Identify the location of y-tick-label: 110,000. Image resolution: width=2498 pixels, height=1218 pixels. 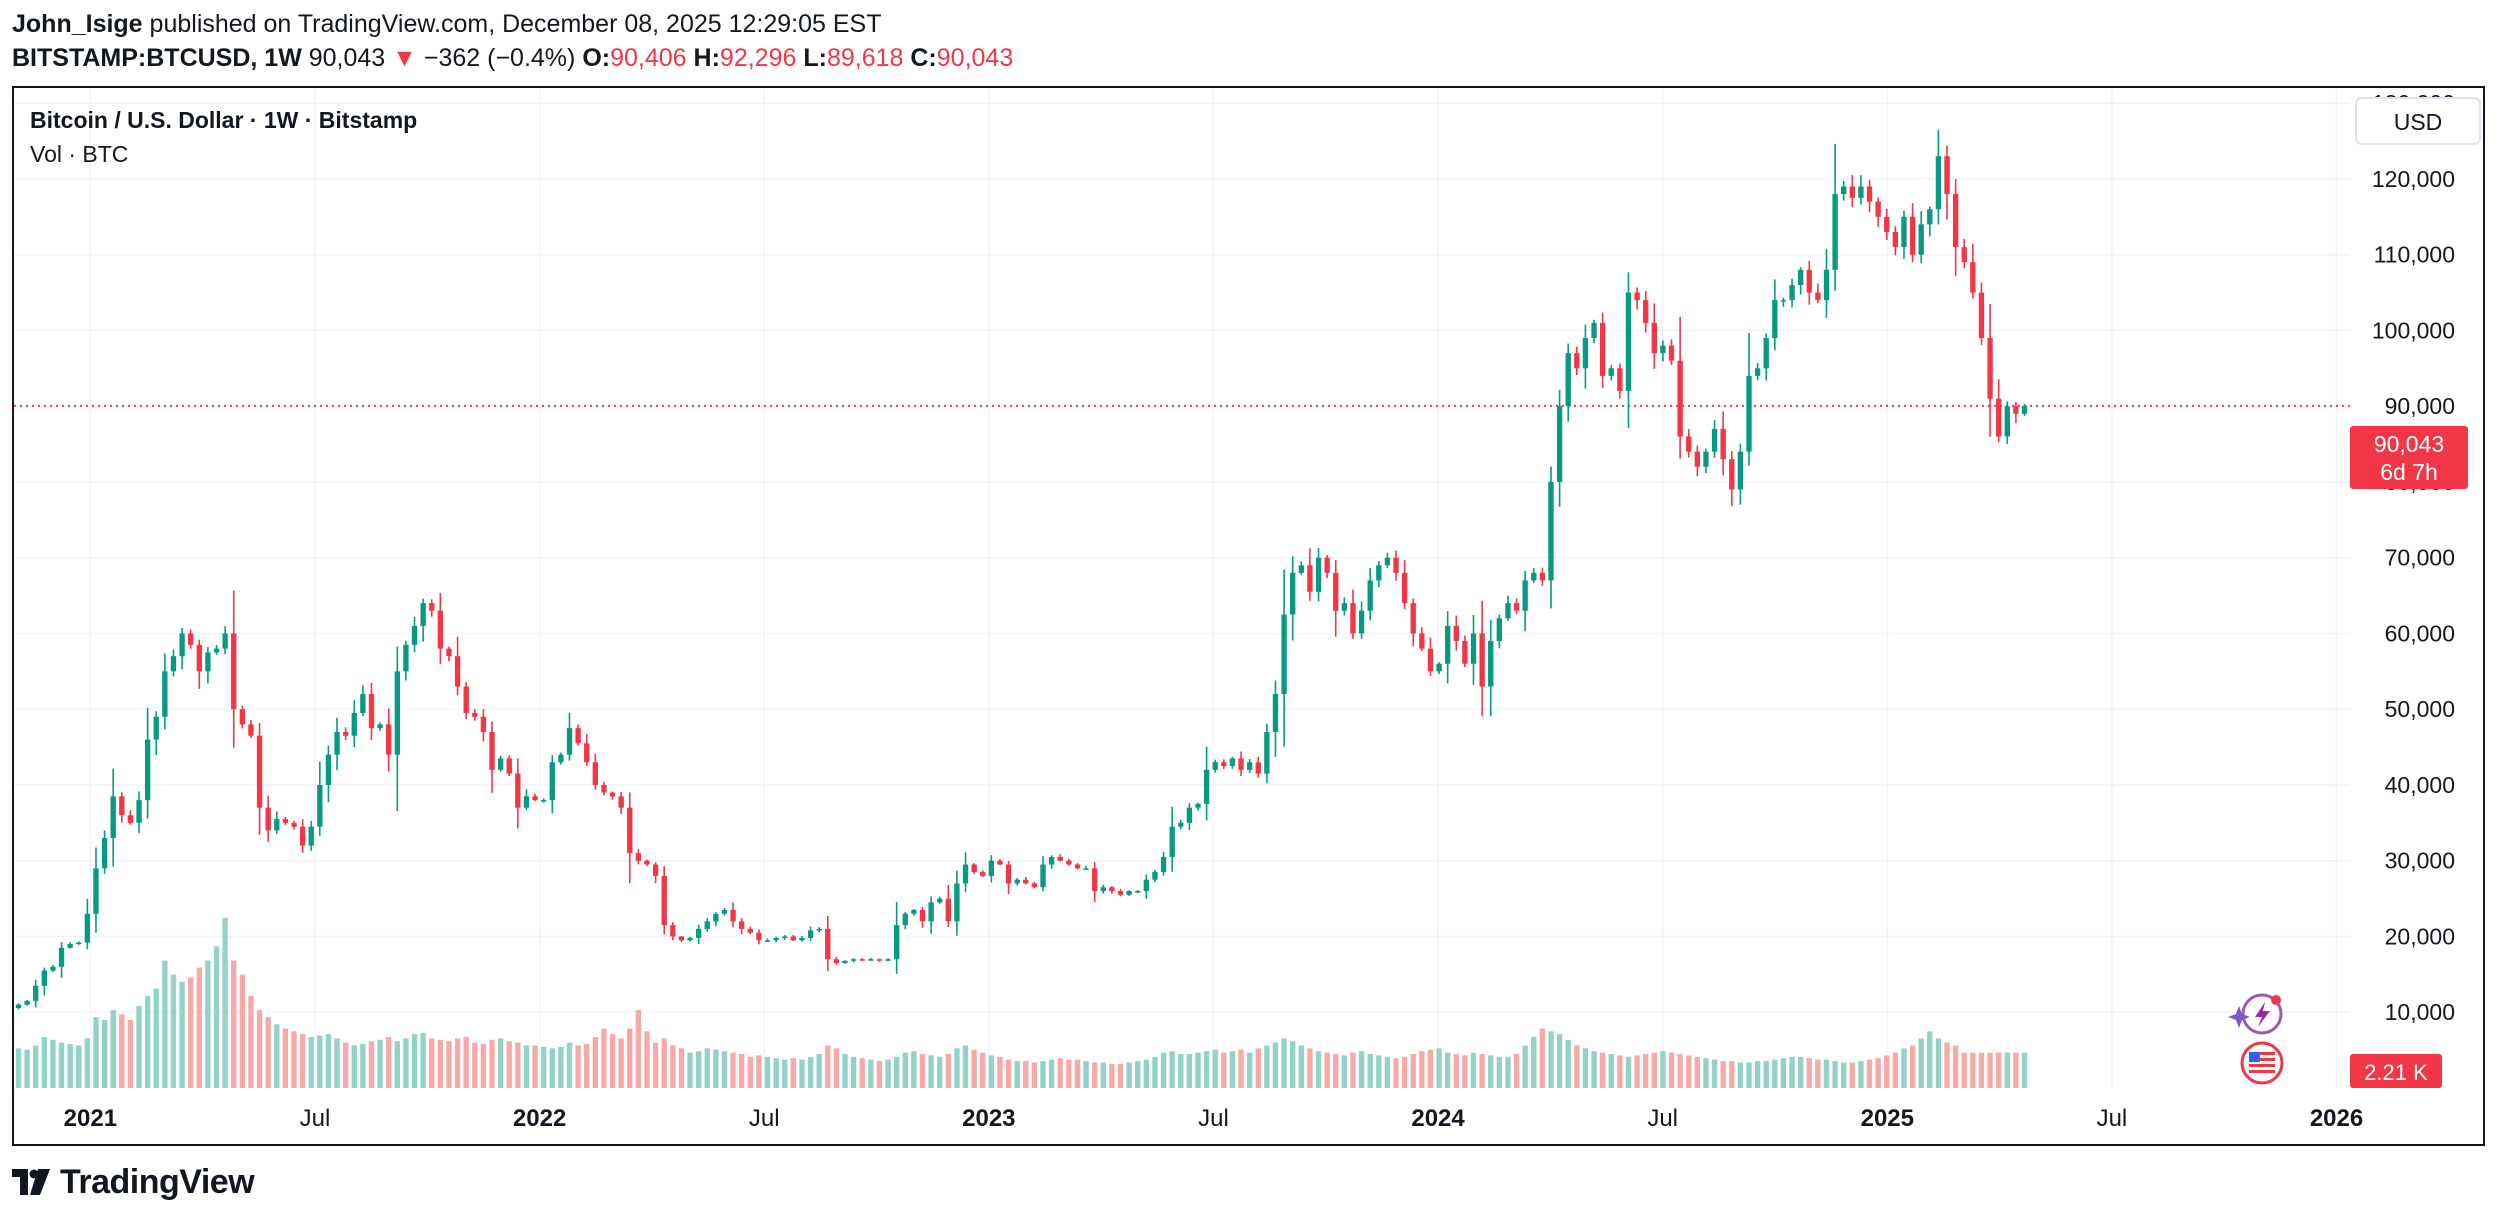
(2414, 255).